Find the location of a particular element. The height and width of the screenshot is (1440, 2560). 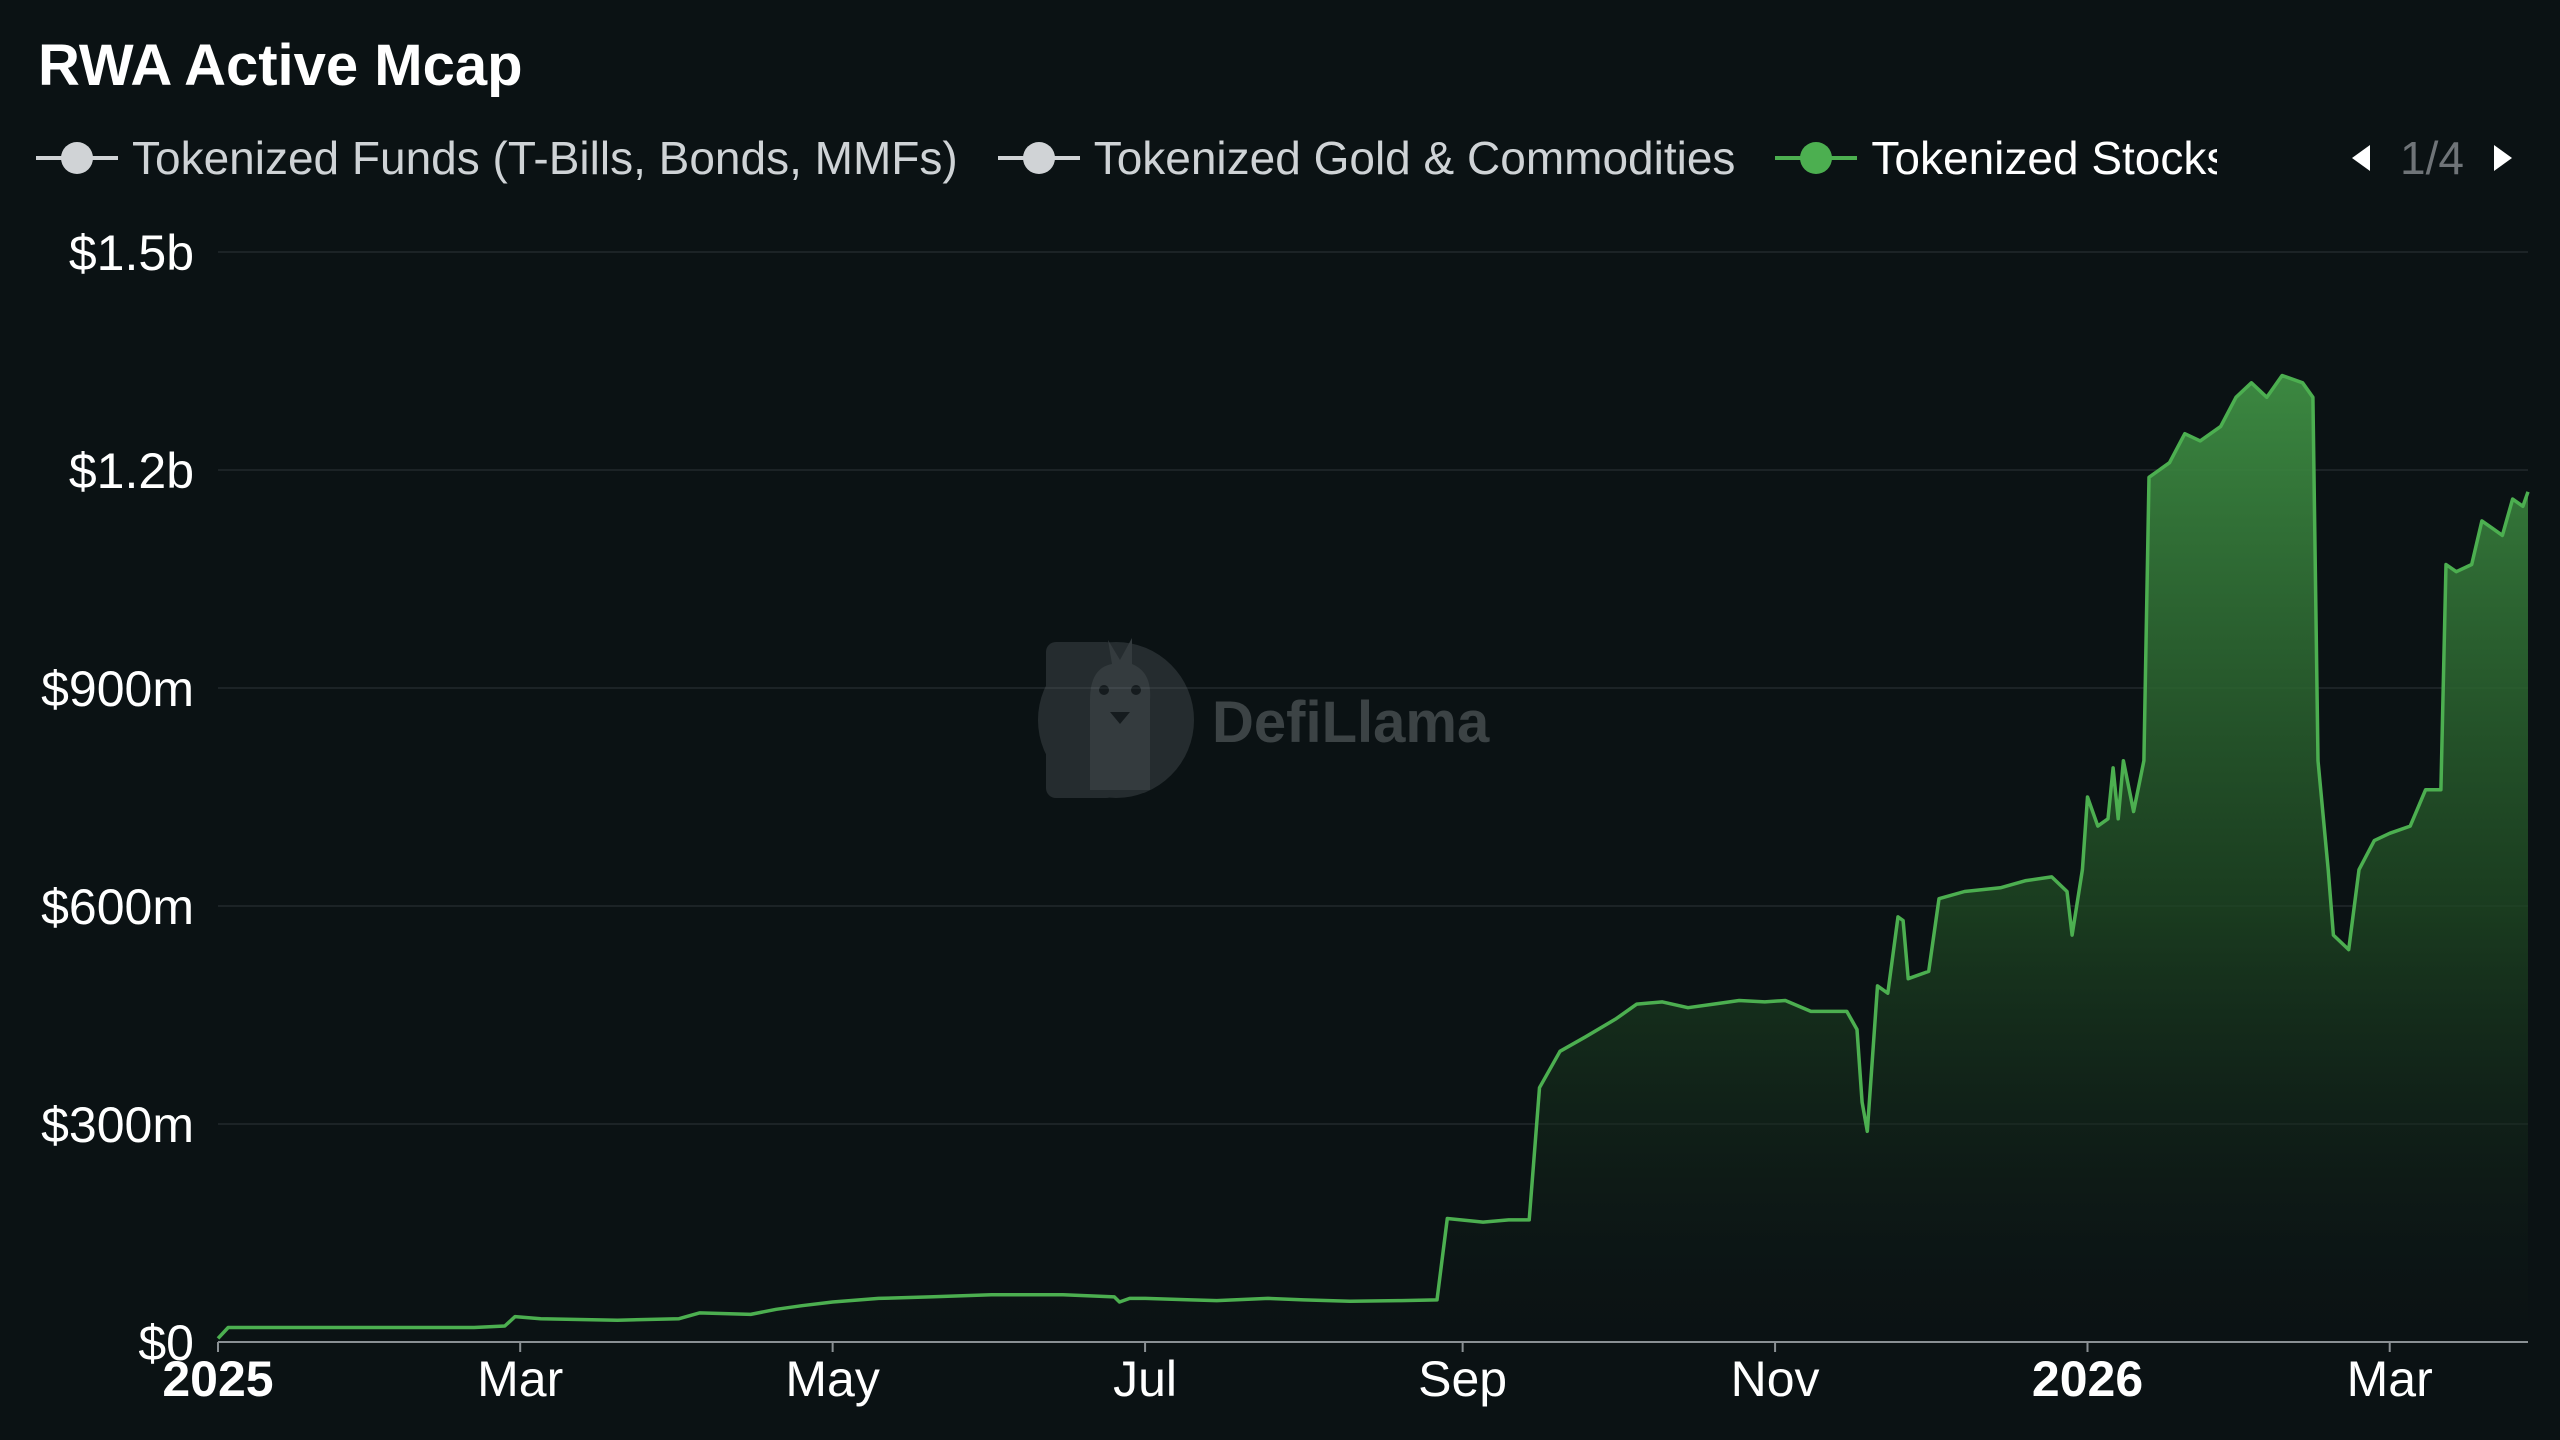

triangle-left-icon is located at coordinates (2361, 158).